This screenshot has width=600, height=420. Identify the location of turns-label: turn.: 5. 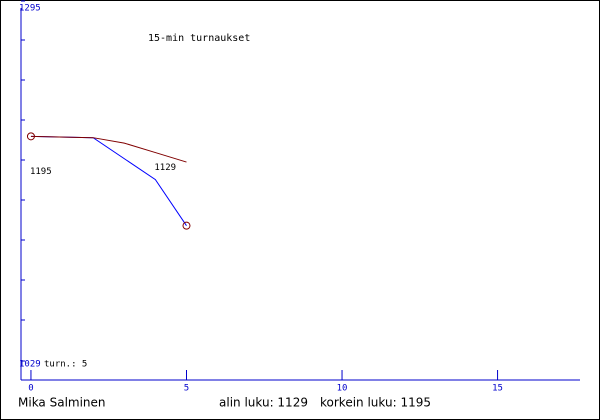
(65, 365).